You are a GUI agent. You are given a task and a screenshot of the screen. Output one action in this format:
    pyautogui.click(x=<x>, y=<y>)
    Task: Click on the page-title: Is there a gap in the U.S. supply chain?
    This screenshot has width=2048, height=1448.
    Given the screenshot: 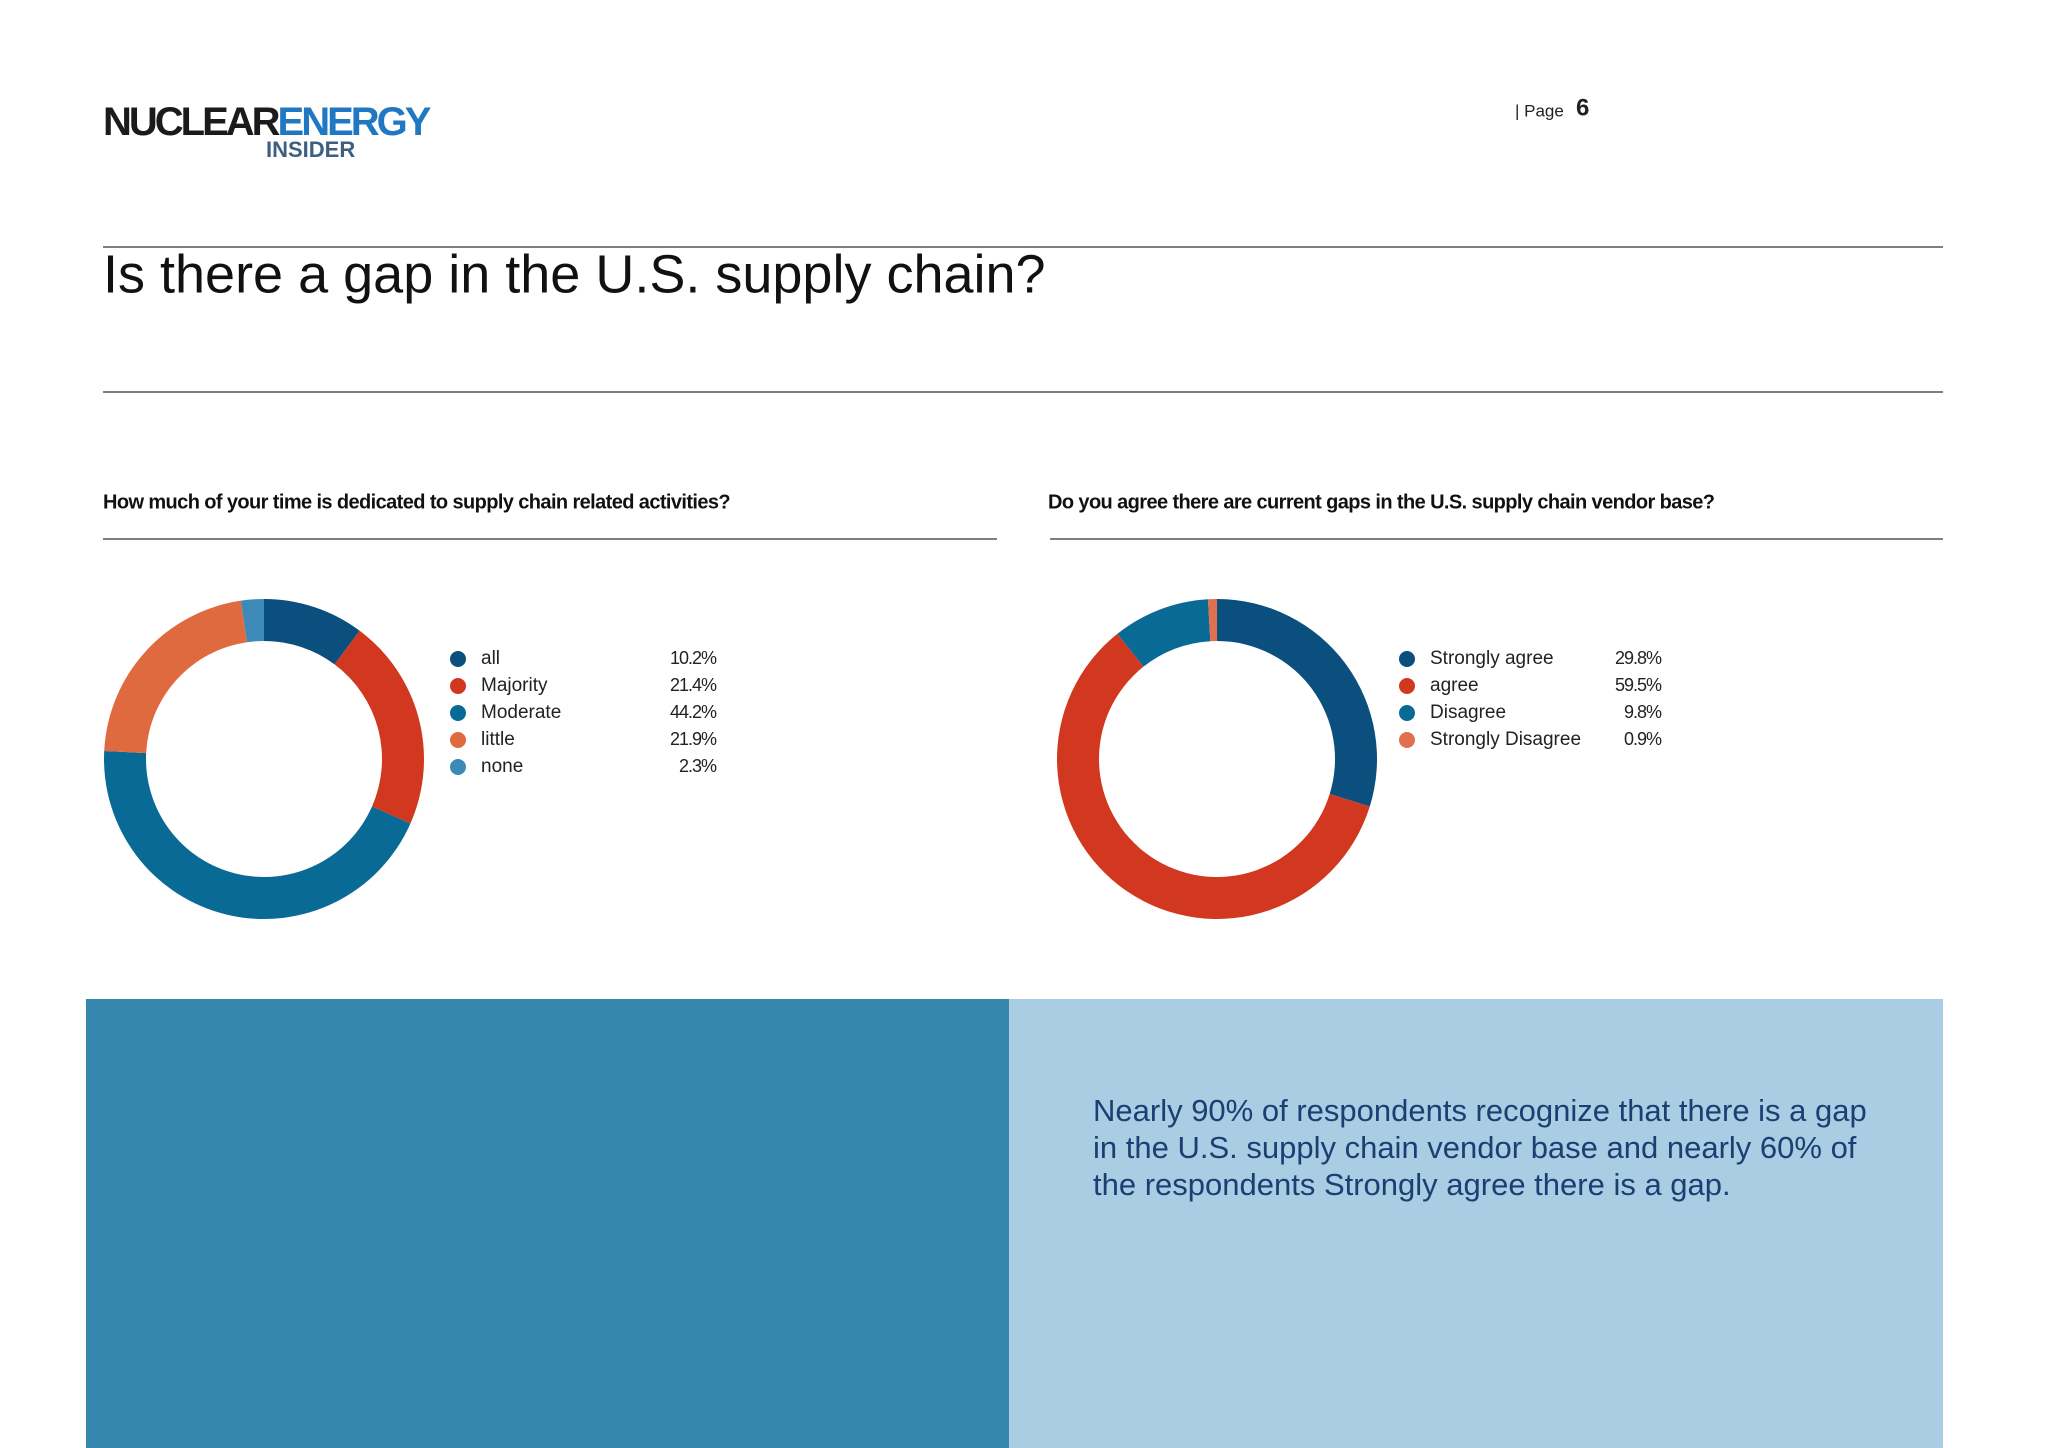 What is the action you would take?
    pyautogui.click(x=574, y=274)
    